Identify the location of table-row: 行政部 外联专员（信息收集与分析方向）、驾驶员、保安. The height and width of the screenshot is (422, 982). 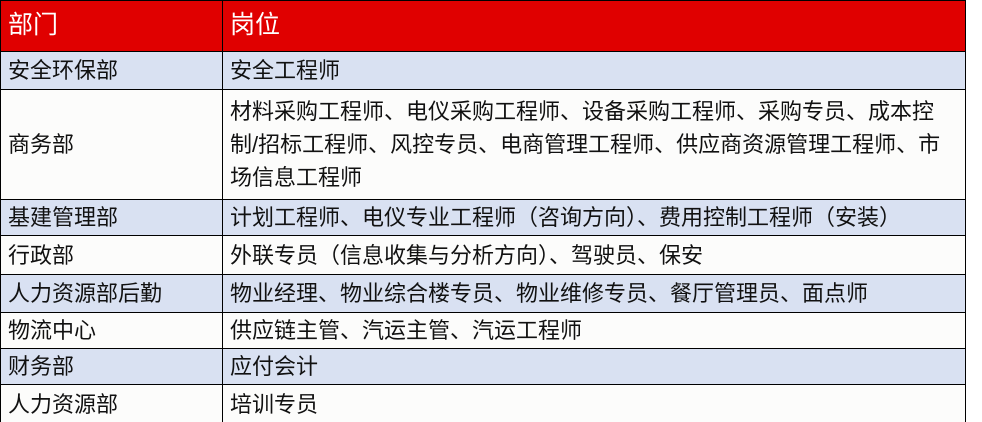
(483, 255).